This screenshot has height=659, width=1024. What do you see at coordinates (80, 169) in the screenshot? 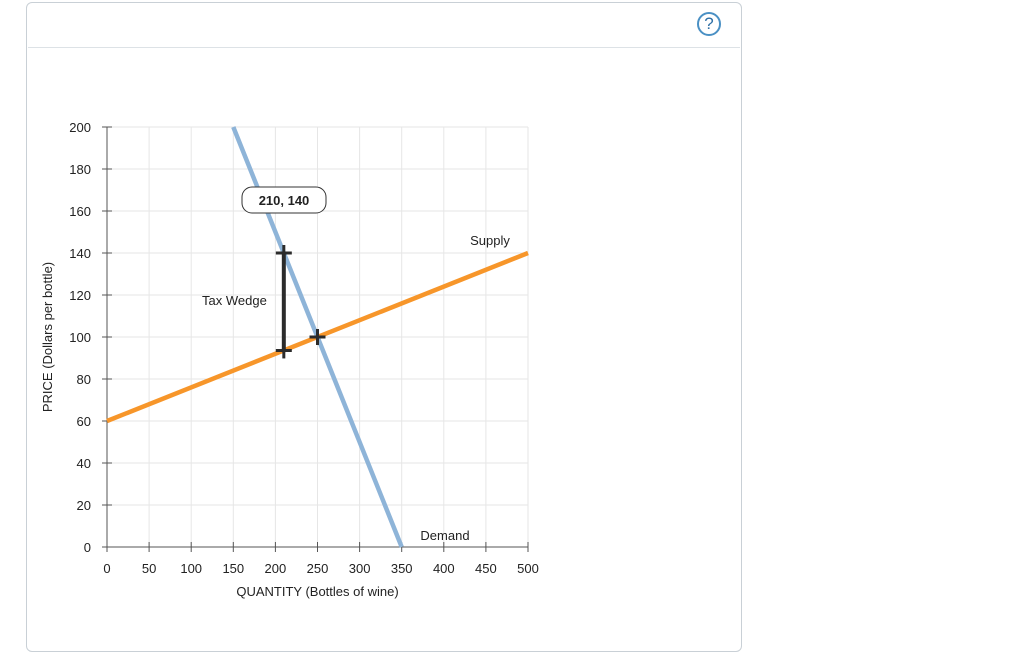
I see `y-tick-label-180: 180` at bounding box center [80, 169].